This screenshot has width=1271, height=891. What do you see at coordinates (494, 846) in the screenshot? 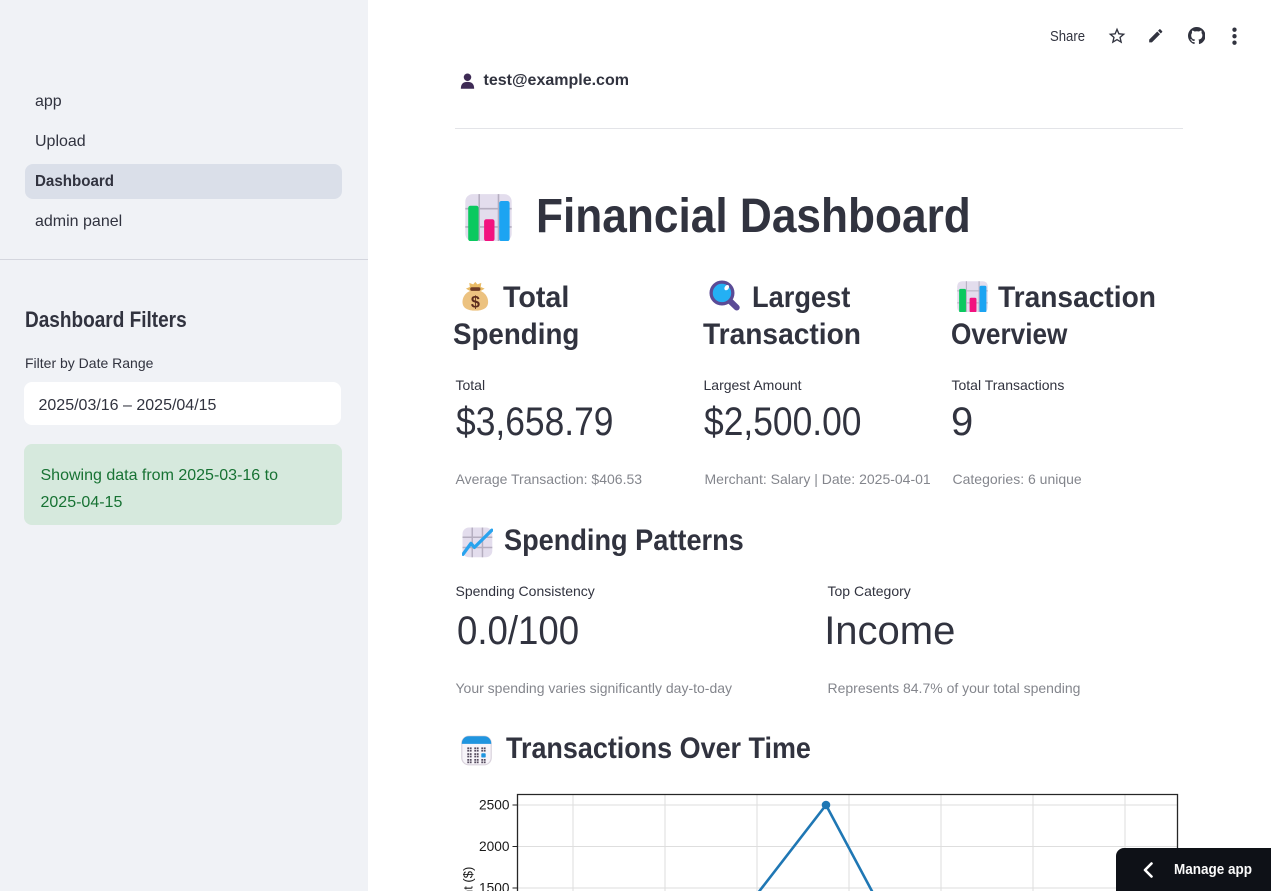
I see `svg-text: 2000` at bounding box center [494, 846].